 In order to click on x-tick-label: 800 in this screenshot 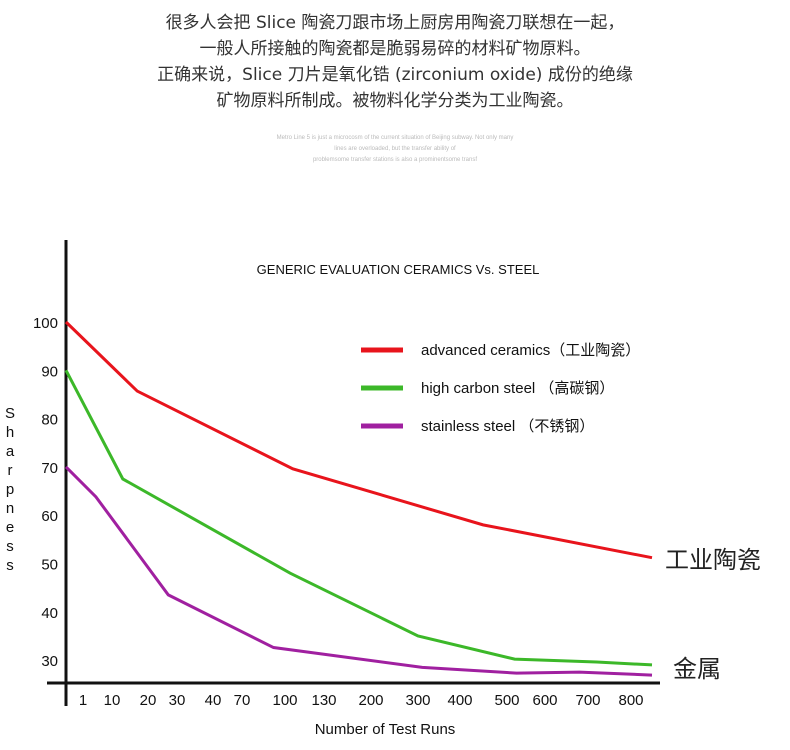, I will do `click(630, 700)`.